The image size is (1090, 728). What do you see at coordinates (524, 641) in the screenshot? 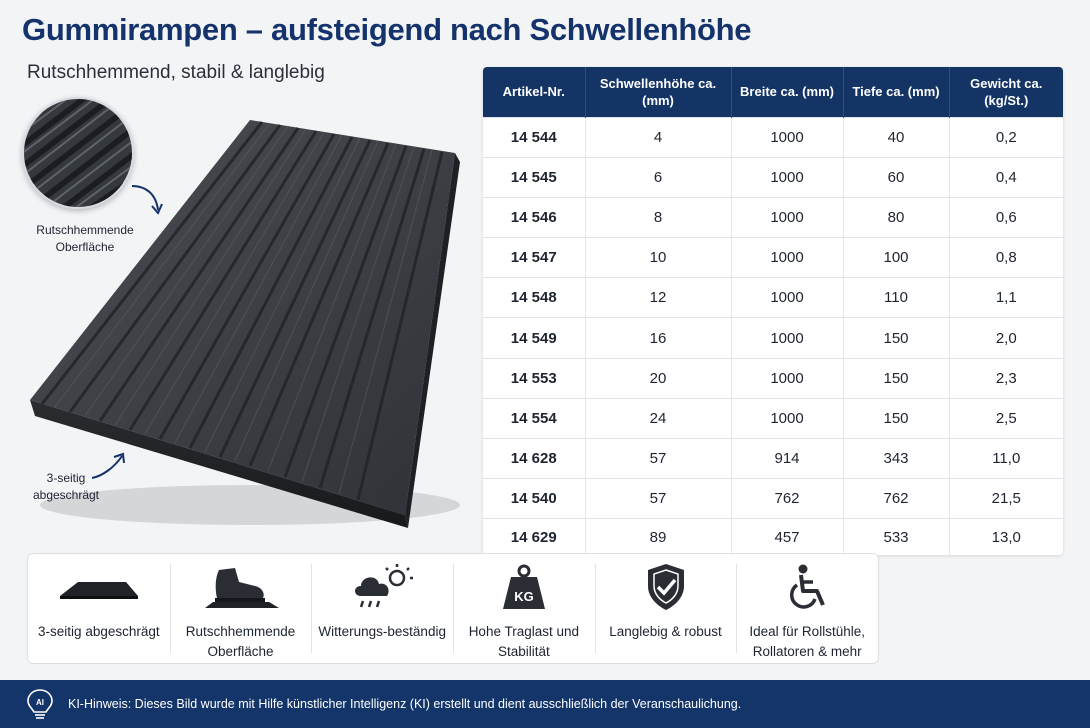
I see `feature-label: Hohe Traglast und Stabilität` at bounding box center [524, 641].